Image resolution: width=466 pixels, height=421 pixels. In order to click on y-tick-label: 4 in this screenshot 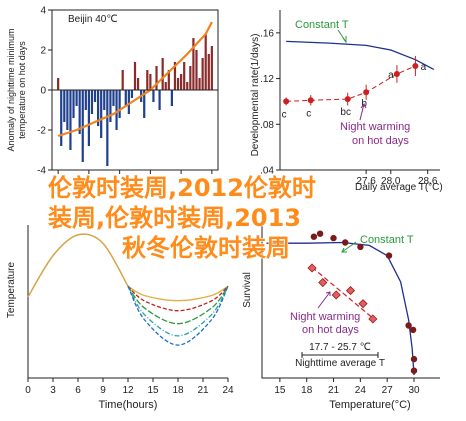, I will do `click(43, 11)`.